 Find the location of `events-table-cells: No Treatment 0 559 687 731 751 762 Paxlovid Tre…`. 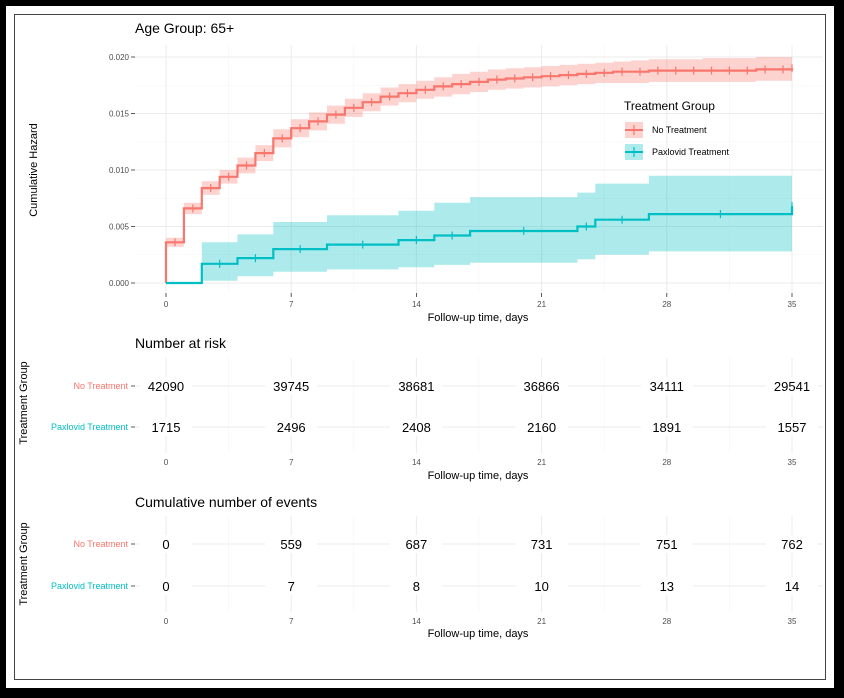

events-table-cells: No Treatment 0 559 687 731 751 762 Paxlovid Tre… is located at coordinates (434, 565).